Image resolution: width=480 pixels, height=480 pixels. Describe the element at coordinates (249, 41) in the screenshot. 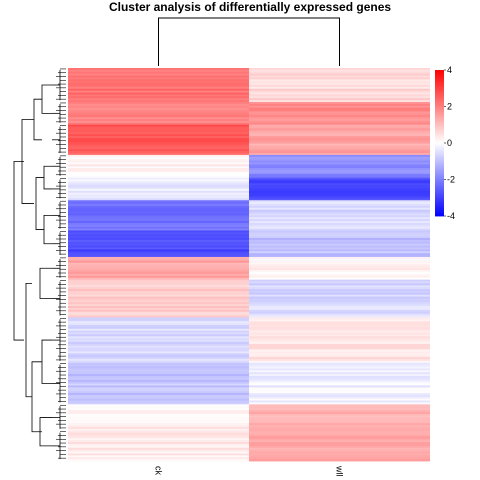

I see `column-dendrogram-branch` at that location.